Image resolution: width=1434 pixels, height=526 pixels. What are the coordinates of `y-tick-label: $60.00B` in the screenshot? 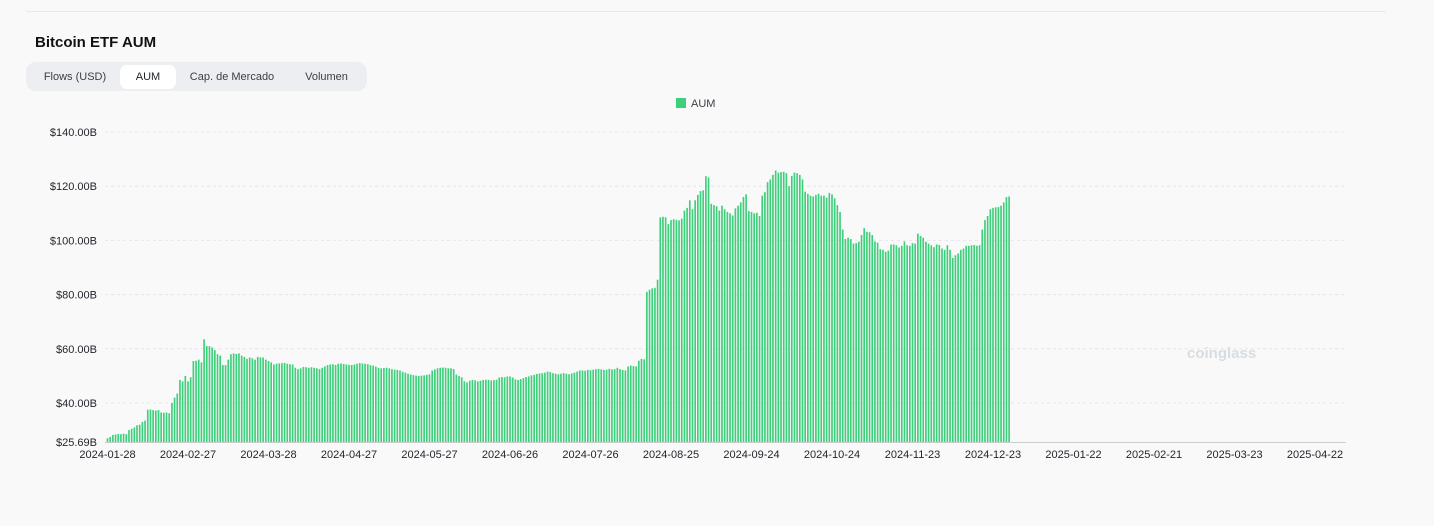 It's located at (76, 350).